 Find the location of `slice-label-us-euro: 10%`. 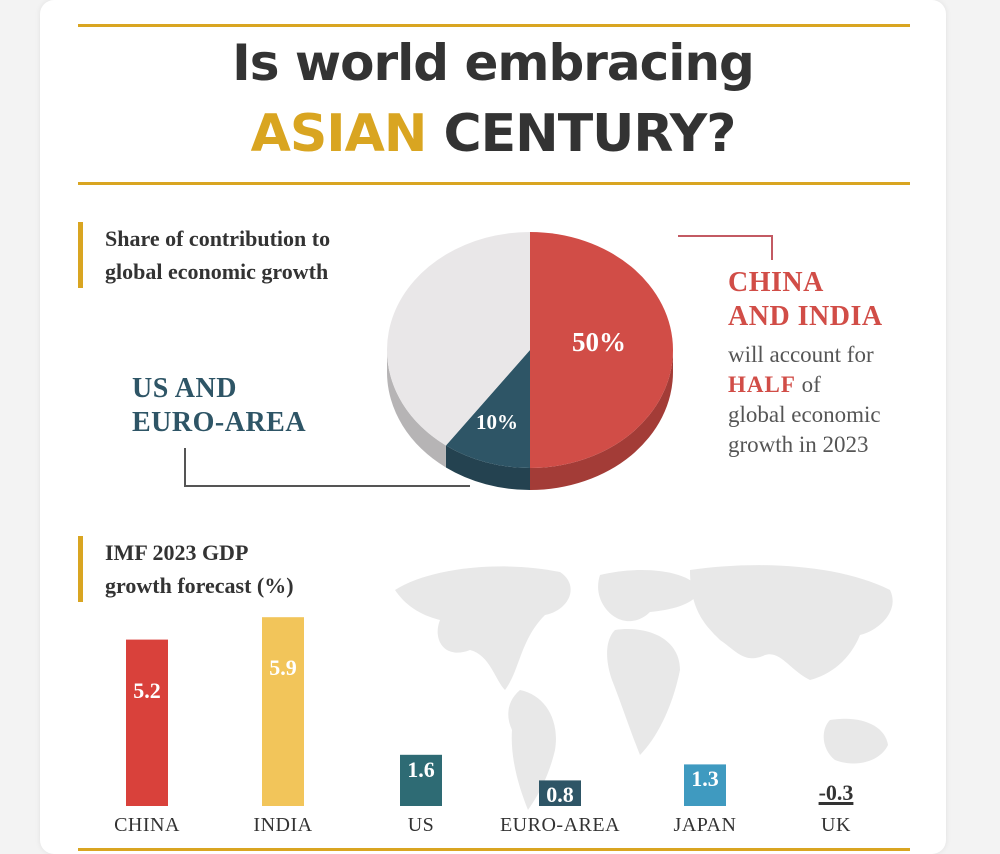

slice-label-us-euro: 10% is located at coordinates (497, 422).